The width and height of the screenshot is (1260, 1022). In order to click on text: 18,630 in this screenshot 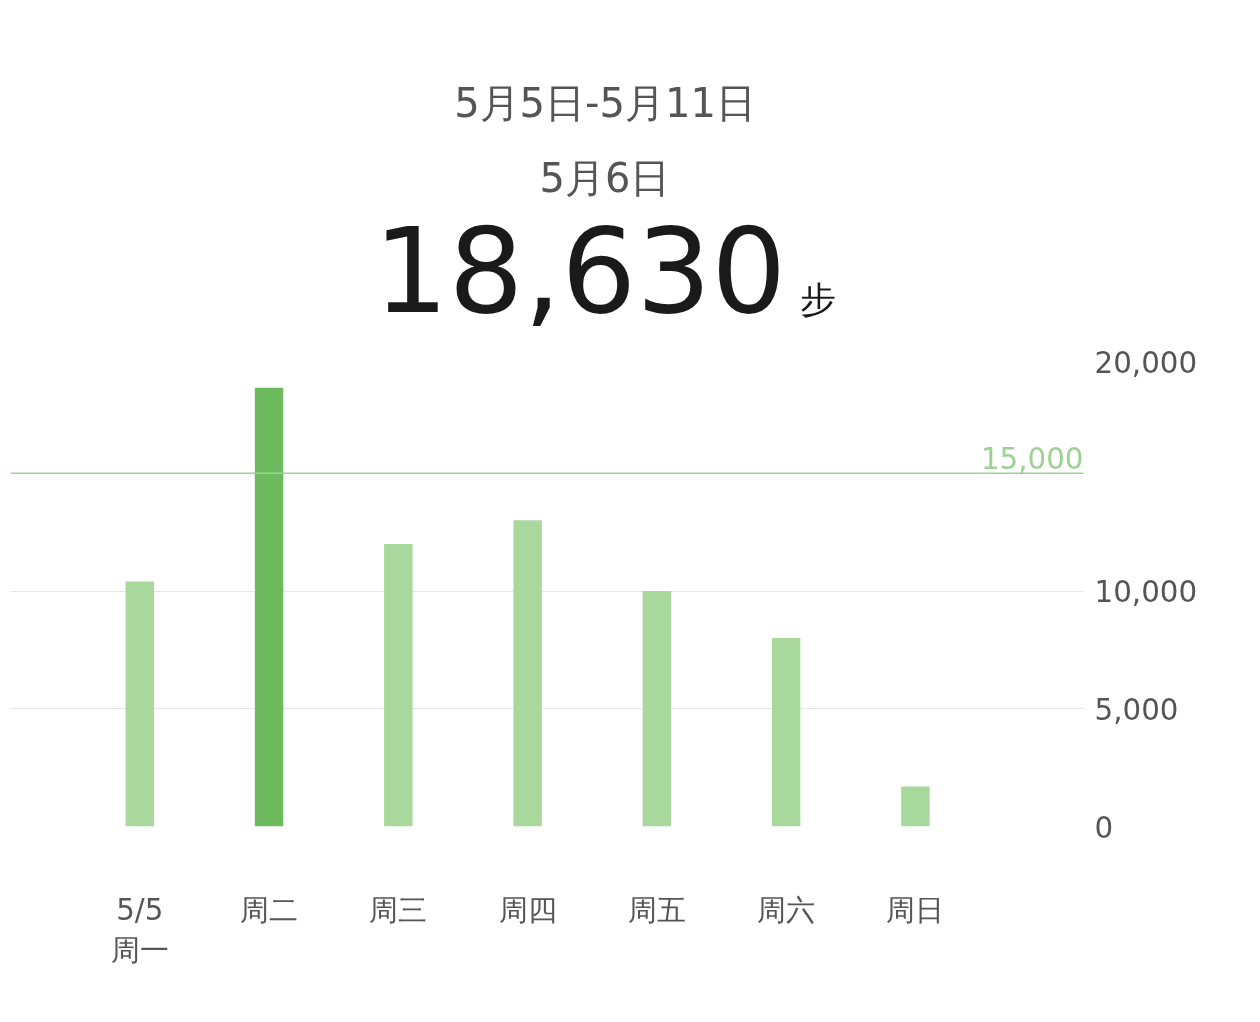, I will do `click(580, 271)`.